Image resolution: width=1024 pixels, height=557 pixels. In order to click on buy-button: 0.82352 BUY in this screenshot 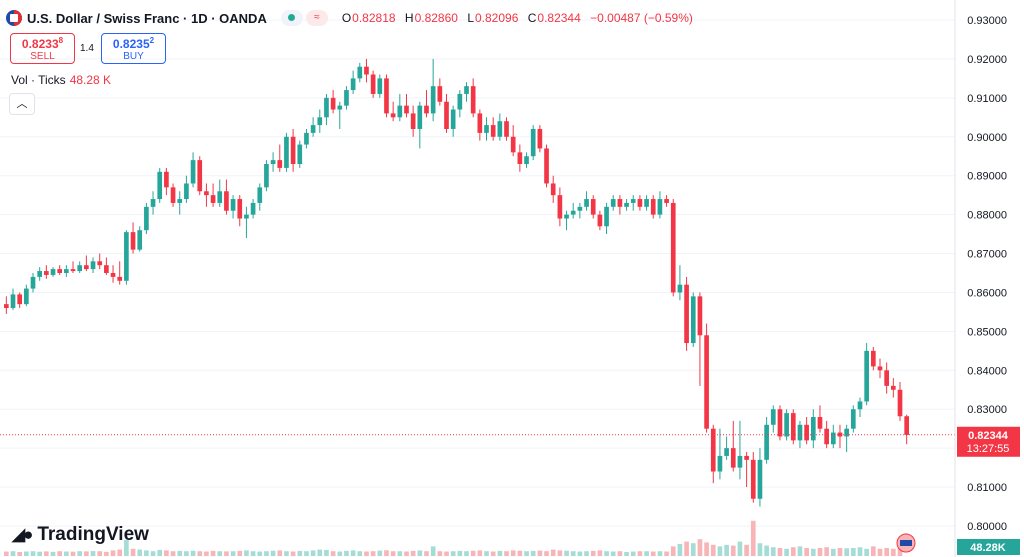, I will do `click(133, 48)`.